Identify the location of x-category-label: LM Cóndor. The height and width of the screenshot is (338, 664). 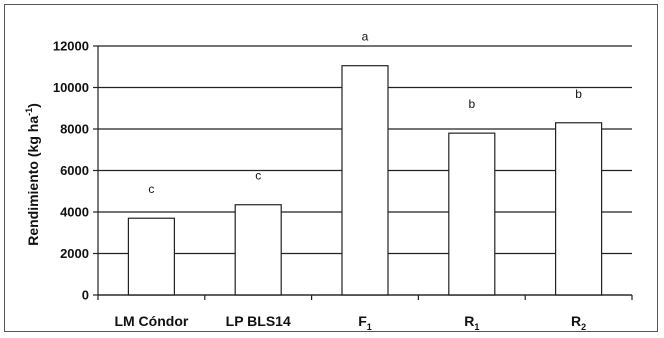
(151, 321).